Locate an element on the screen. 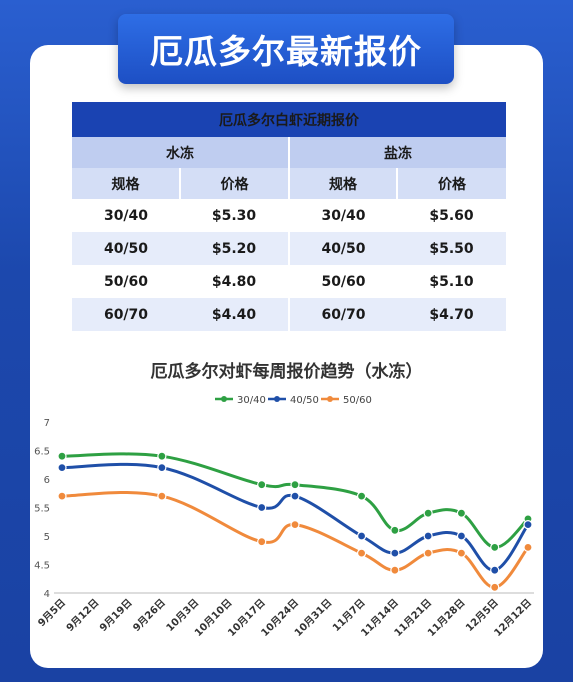 The image size is (573, 682). table-row: 50/60 $4.80 50/60 $5.10 is located at coordinates (289, 281).